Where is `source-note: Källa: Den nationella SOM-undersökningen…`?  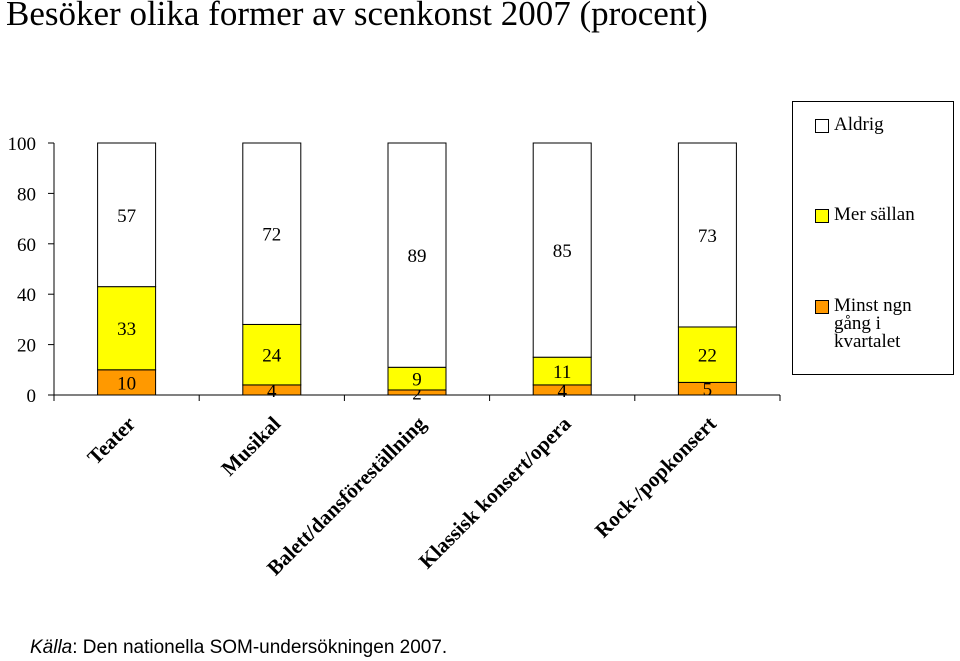
source-note: Källa: Den nationella SOM-undersökningen… is located at coordinates (238, 648).